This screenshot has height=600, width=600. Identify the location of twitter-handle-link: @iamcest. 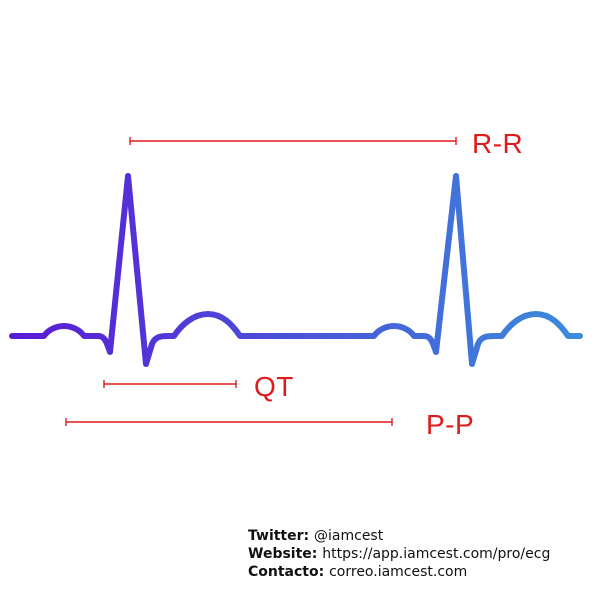
(349, 536).